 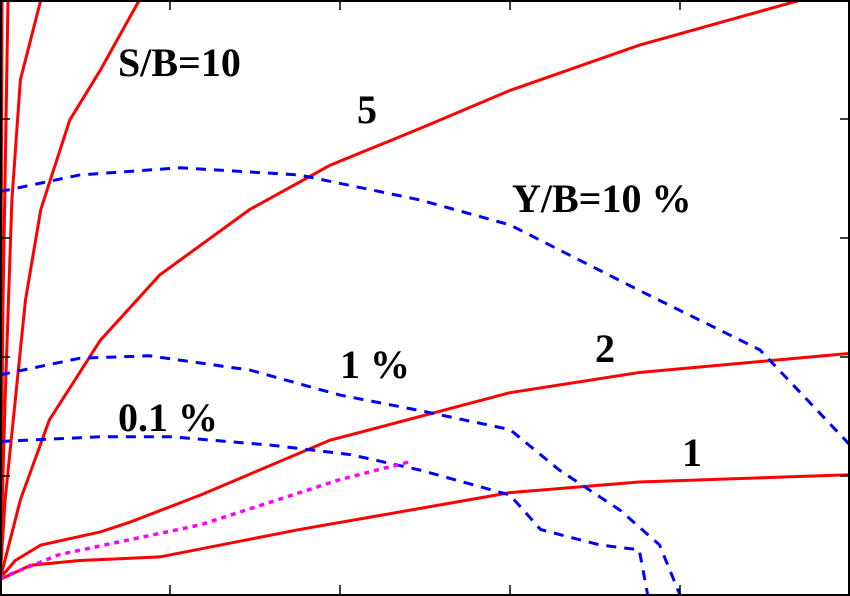 I want to click on annotation-yb-0.1: 0.1 %, so click(x=168, y=417).